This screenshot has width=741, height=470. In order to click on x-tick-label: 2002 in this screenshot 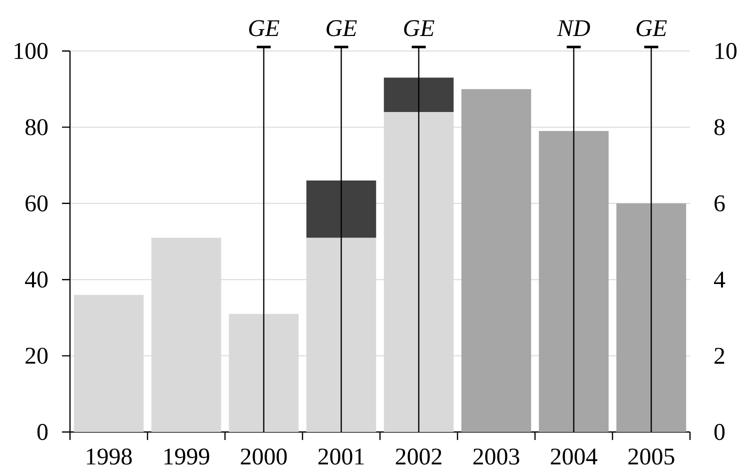, I will do `click(419, 456)`.